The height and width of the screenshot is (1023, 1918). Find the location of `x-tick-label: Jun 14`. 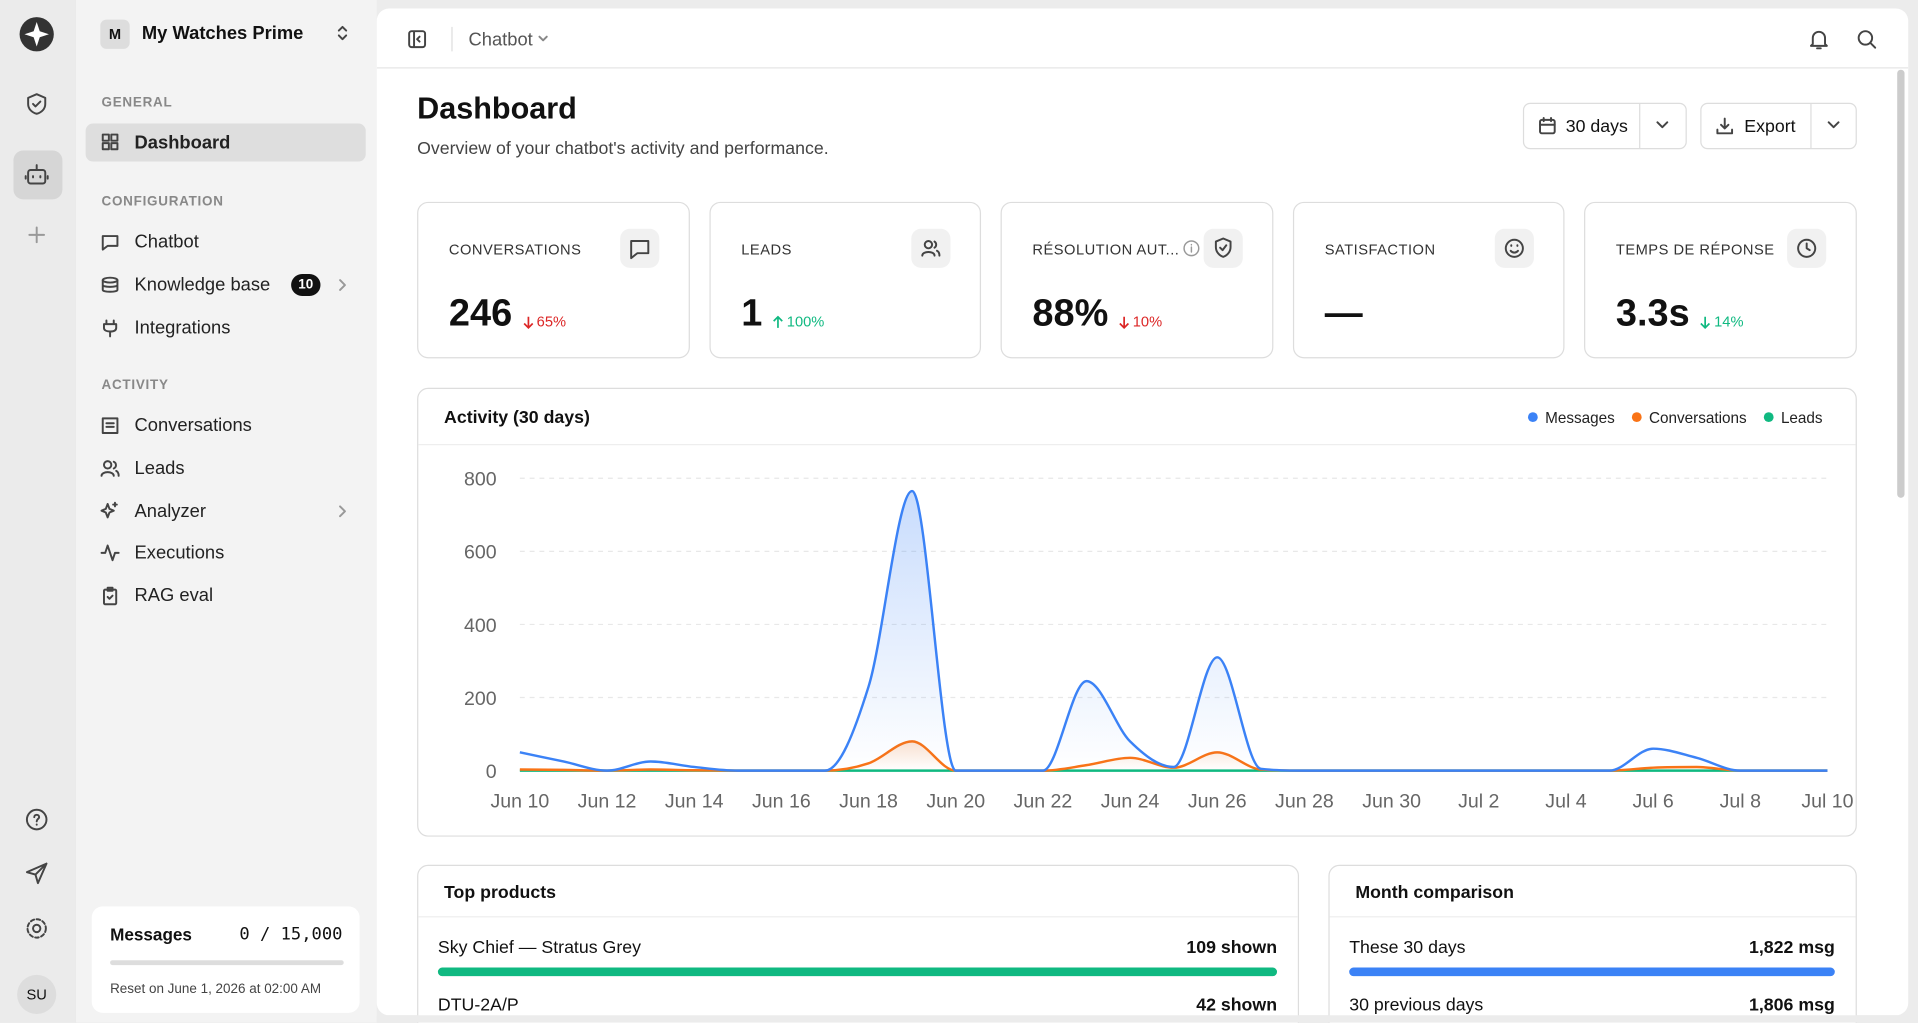

x-tick-label: Jun 14 is located at coordinates (694, 801).